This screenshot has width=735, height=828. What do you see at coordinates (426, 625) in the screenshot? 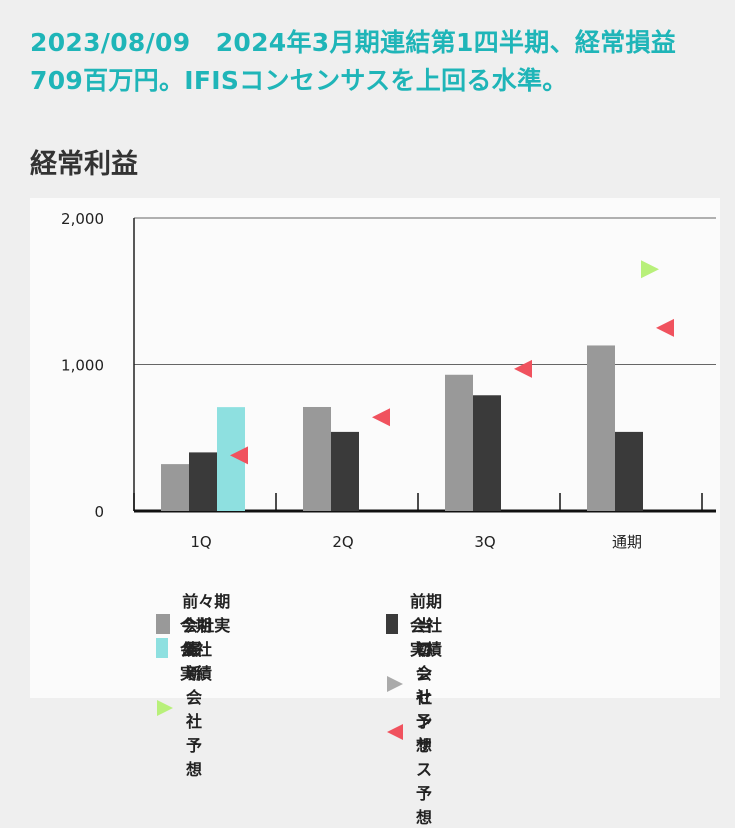
I see `legend-label: 前期会社実績` at bounding box center [426, 625].